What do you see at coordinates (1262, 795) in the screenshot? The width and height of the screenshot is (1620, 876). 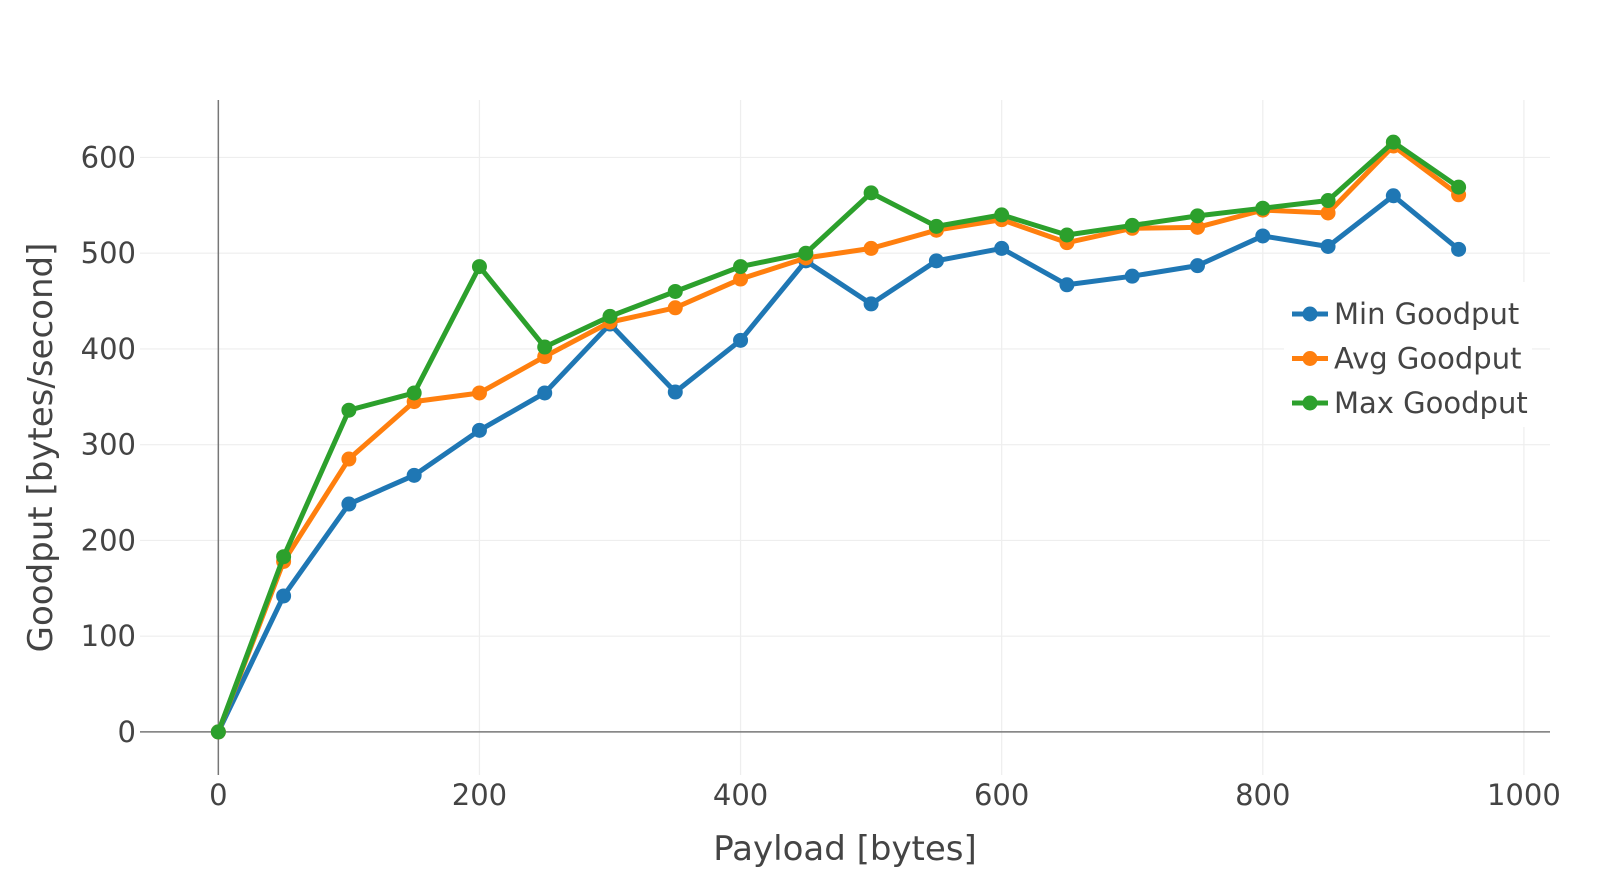 I see `x-tick-label-800: 800` at bounding box center [1262, 795].